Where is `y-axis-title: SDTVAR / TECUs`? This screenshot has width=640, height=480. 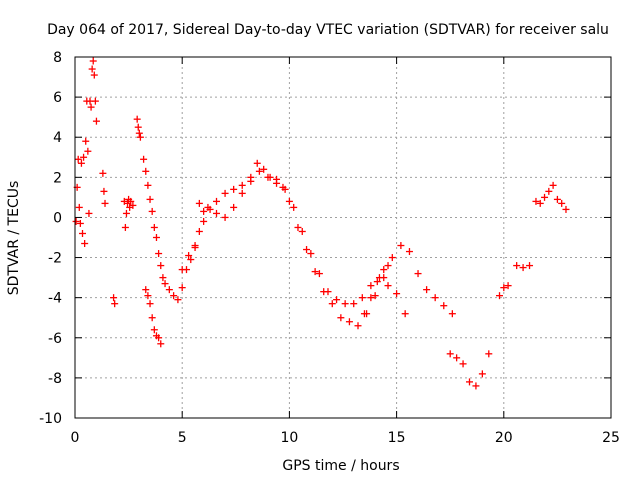 y-axis-title: SDTVAR / TECUs is located at coordinates (14, 238).